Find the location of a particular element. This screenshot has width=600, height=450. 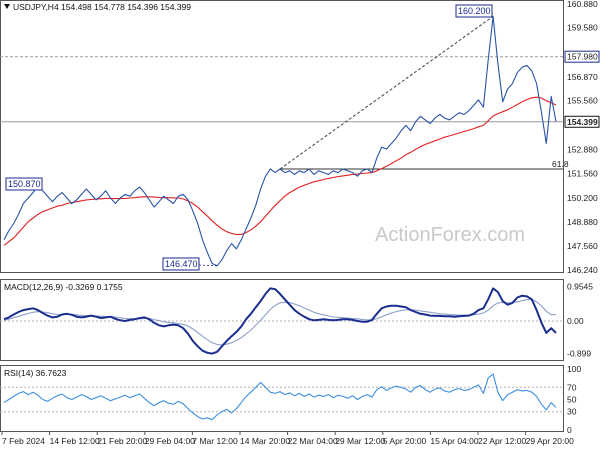

x-tick-label: 29 Feb 04:00 is located at coordinates (170, 441).